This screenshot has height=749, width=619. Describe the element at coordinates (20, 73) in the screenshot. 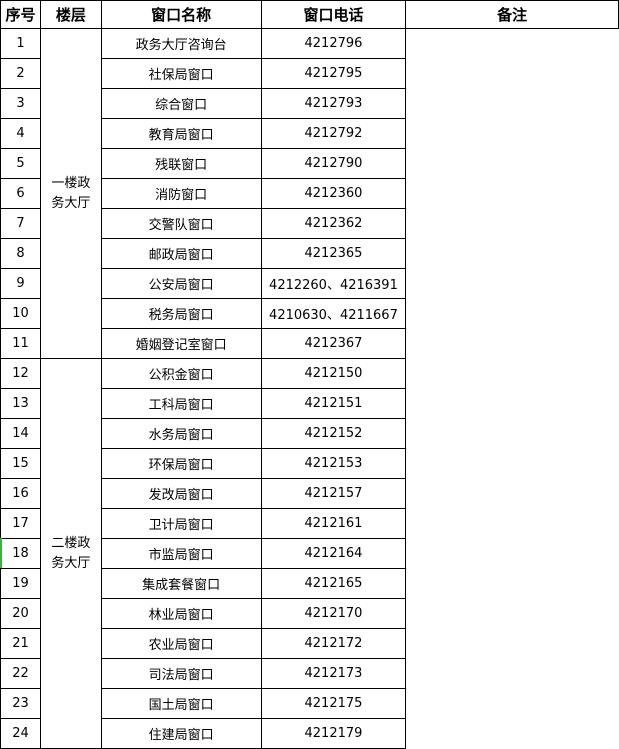

I see `cell-no: 2` at that location.